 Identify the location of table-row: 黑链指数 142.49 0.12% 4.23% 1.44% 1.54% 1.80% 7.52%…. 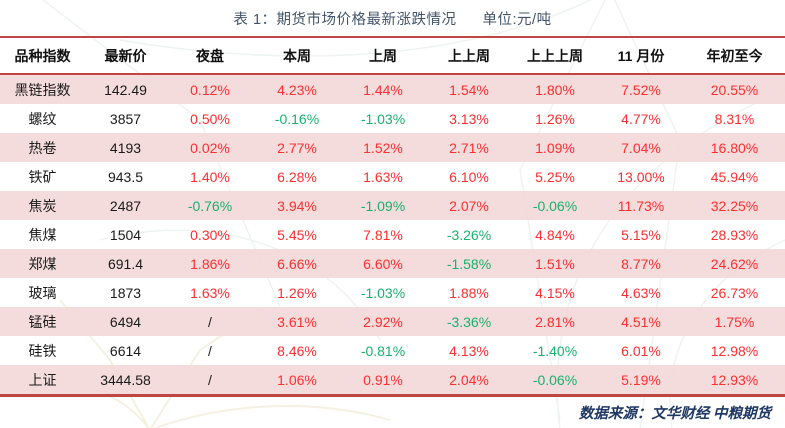
(392, 89).